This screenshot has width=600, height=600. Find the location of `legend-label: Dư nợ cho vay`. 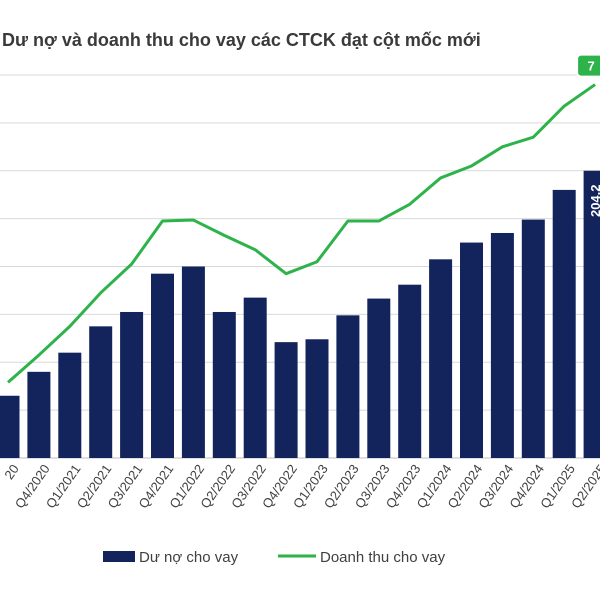

legend-label: Dư nợ cho vay is located at coordinates (189, 557).